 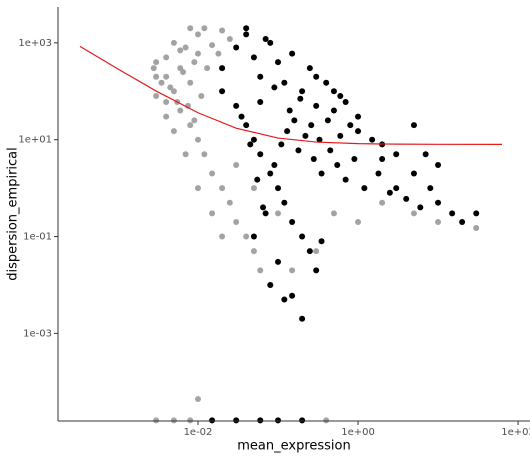 I want to click on y-tick-label: 1e+03, so click(x=35, y=43).